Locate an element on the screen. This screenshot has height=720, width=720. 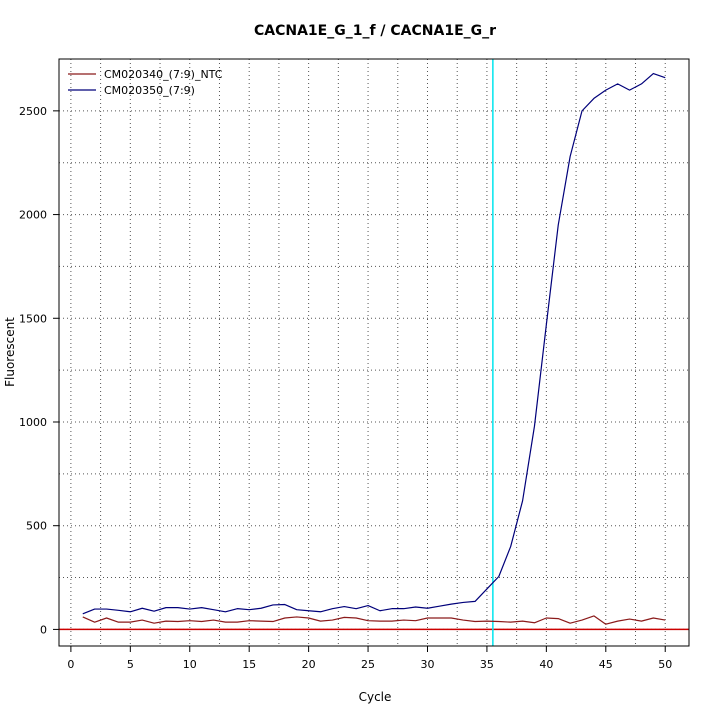
y-tick-label: 1500 is located at coordinates (33, 318).